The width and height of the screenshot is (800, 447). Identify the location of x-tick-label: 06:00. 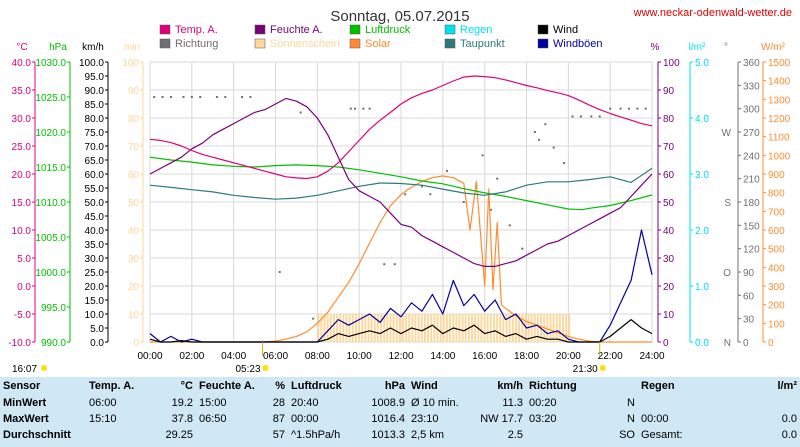
(275, 356).